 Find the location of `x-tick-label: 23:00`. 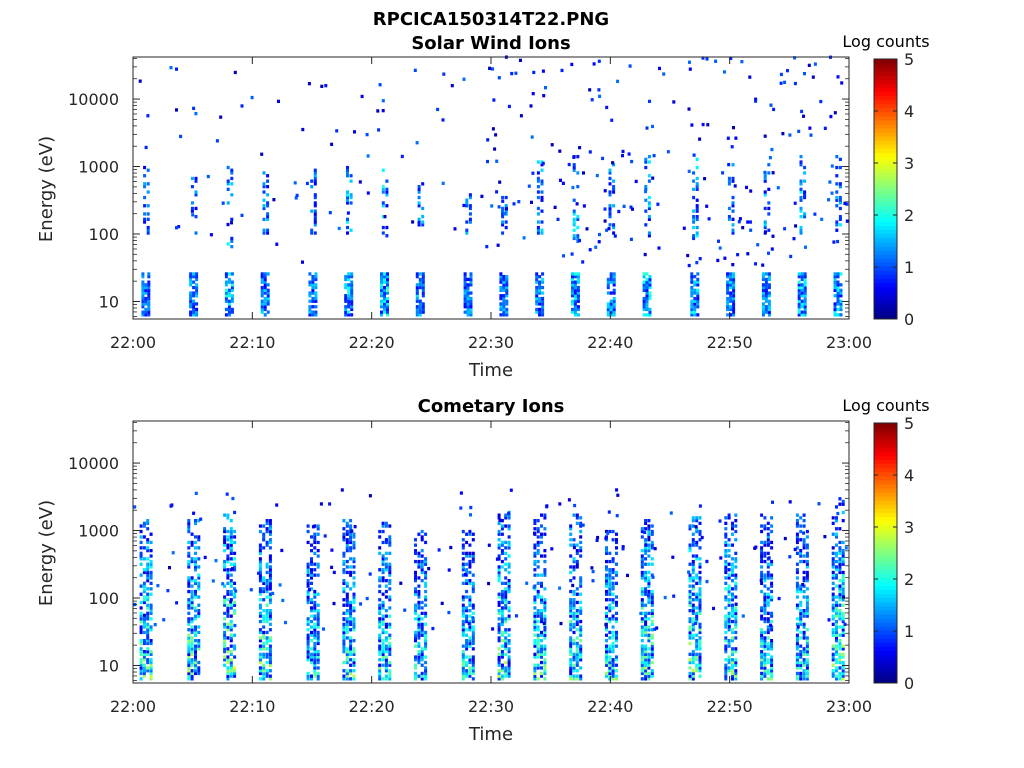

x-tick-label: 23:00 is located at coordinates (849, 706).